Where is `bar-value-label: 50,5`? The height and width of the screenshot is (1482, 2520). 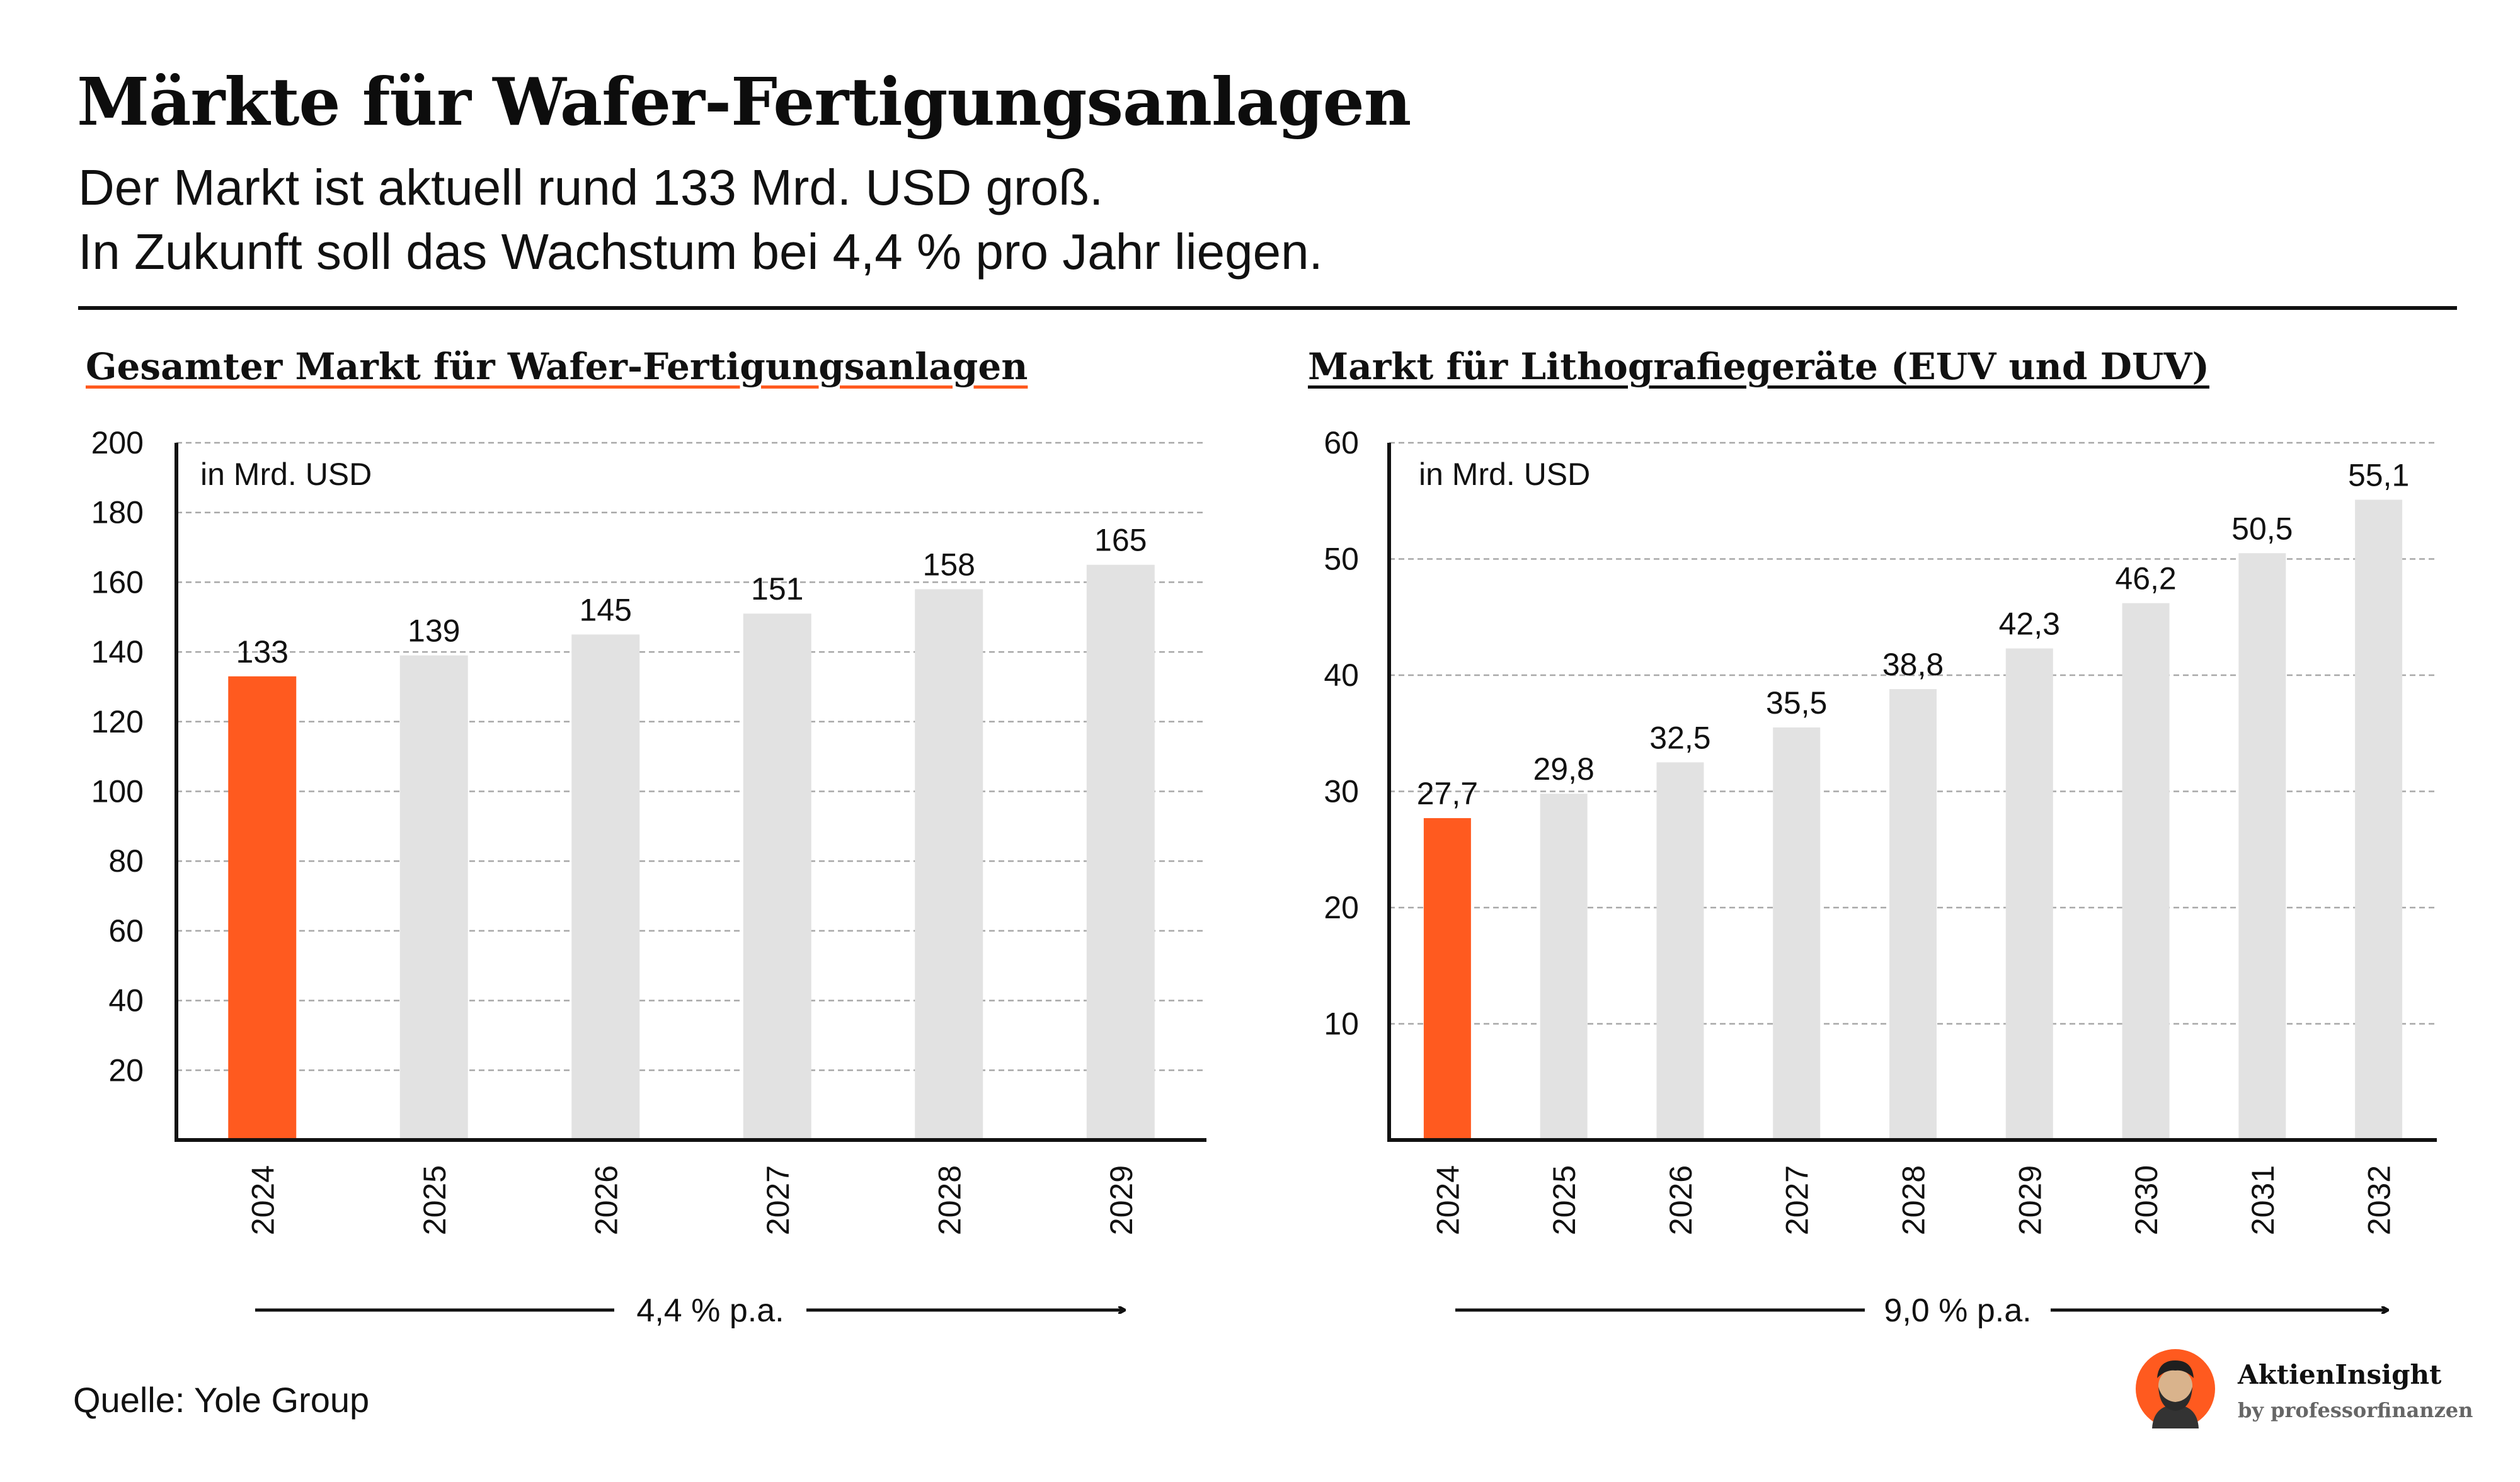 bar-value-label: 50,5 is located at coordinates (2262, 528).